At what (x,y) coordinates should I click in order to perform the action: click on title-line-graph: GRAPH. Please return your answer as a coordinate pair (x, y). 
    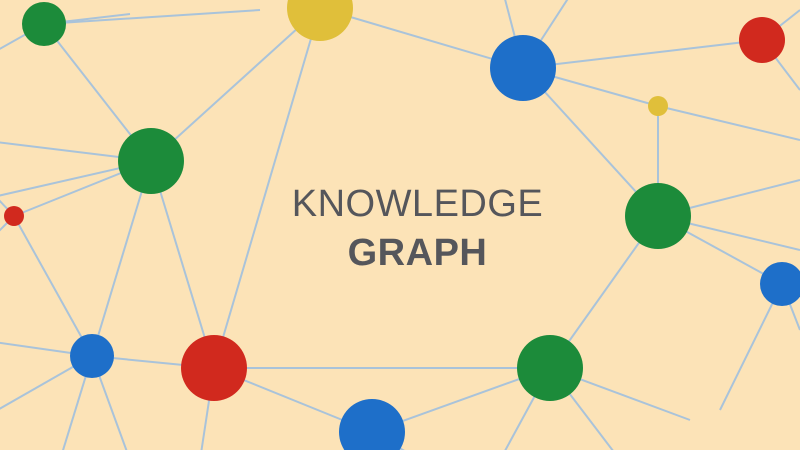
    Looking at the image, I should click on (417, 253).